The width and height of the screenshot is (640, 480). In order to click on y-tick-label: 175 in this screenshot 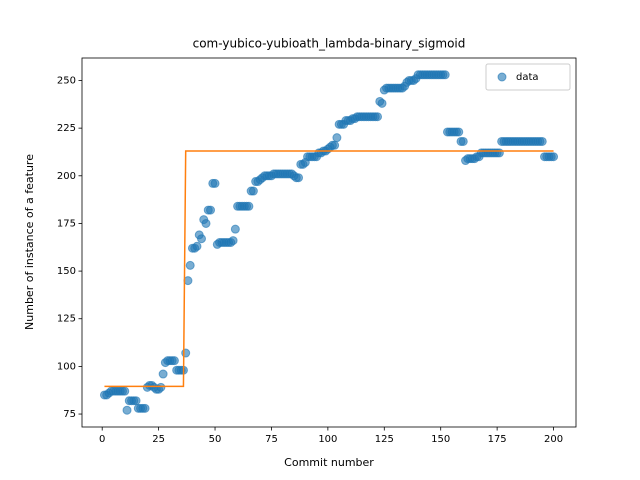, I will do `click(66, 223)`.